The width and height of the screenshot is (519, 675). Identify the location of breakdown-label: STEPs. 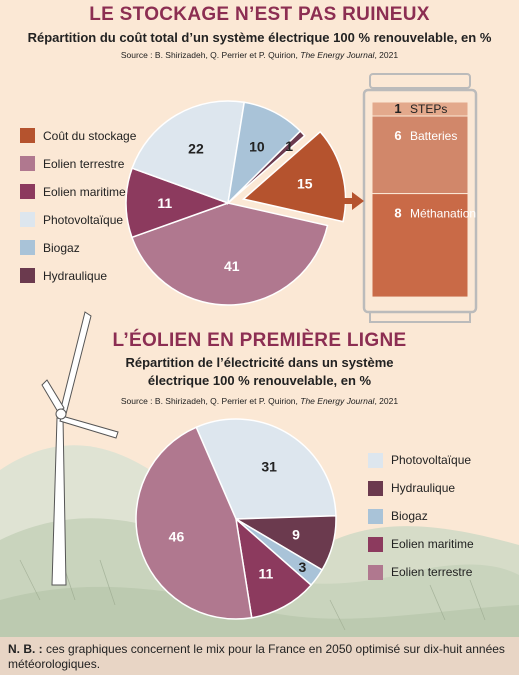
(428, 109).